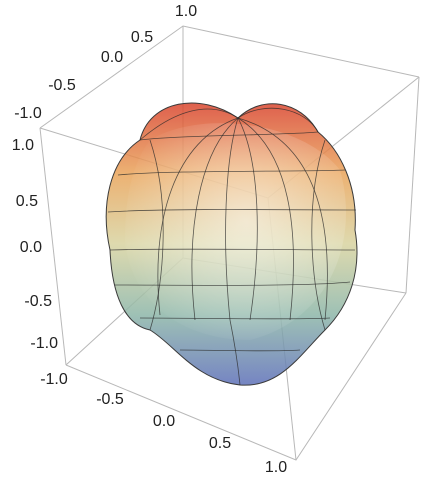 Image resolution: width=429 pixels, height=482 pixels. I want to click on box-front-vertical-right, so click(412, 185).